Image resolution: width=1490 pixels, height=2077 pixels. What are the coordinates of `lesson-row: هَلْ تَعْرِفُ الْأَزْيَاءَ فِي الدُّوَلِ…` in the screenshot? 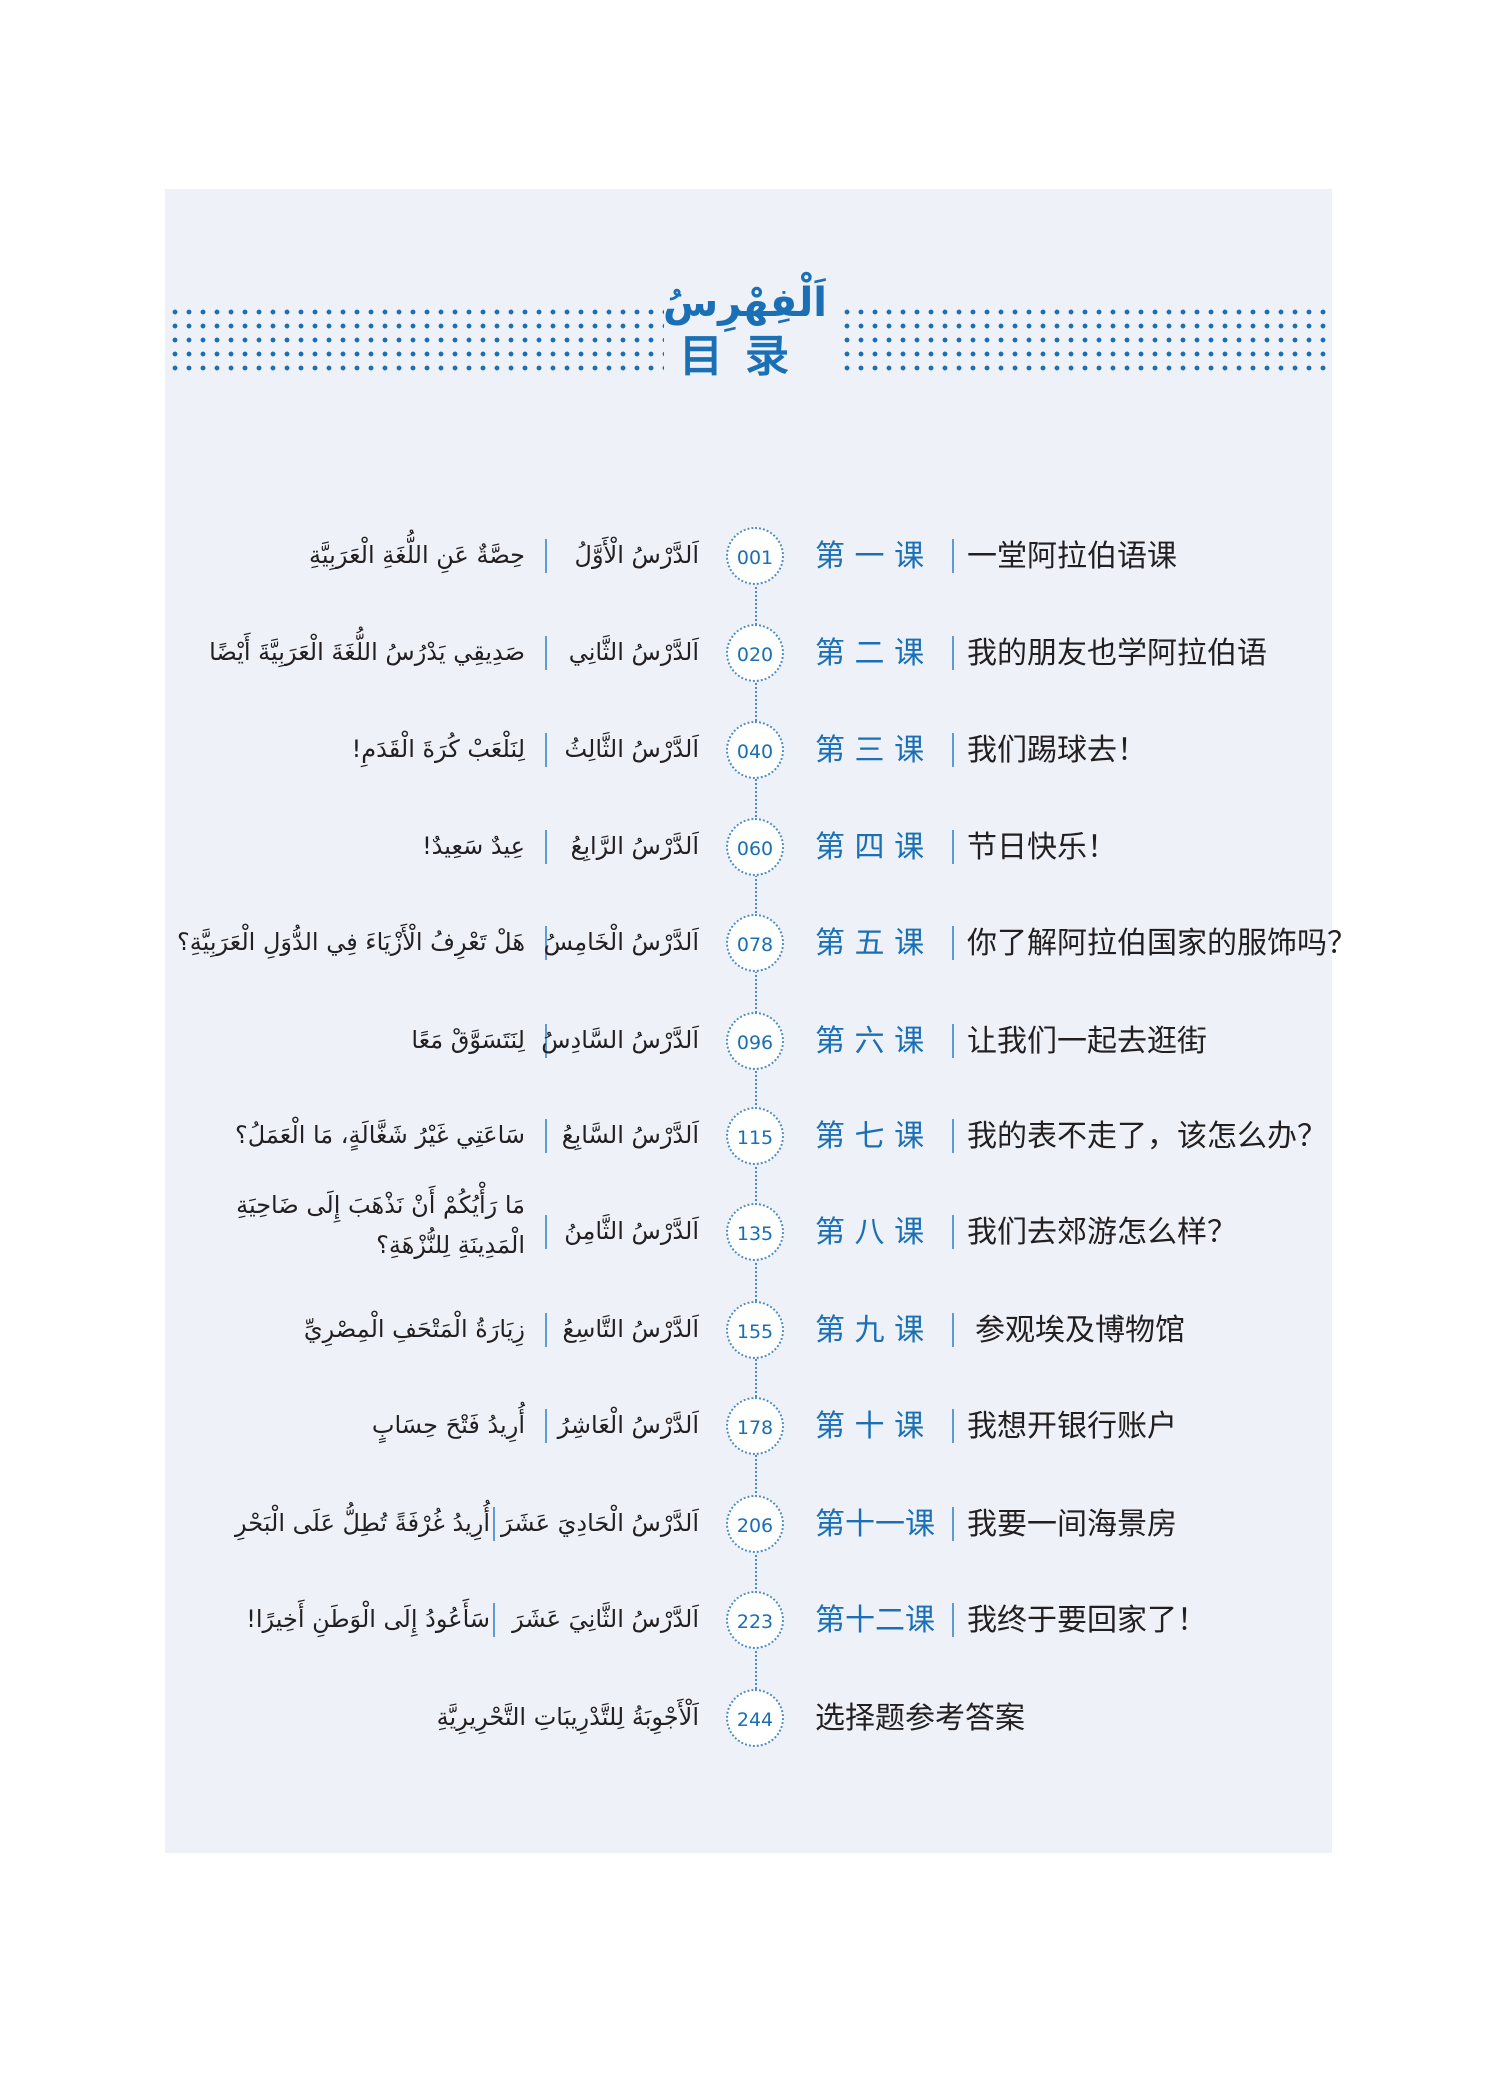 It's located at (745, 944).